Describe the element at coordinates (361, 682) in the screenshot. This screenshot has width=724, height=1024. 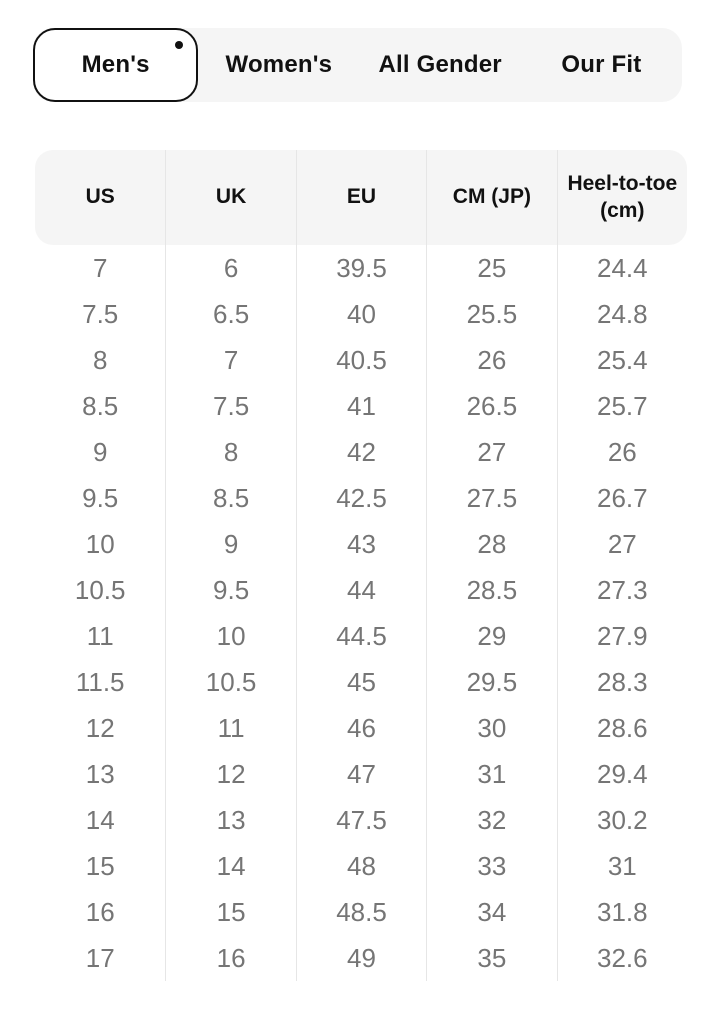
I see `table-row: 11.5 10.5 45 29.5 28.3` at that location.